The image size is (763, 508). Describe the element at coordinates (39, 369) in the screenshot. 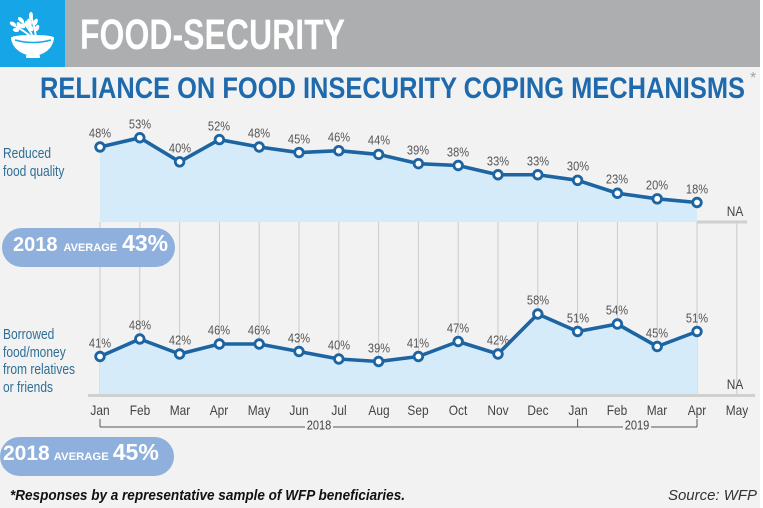

I see `series-label-line: from relatives` at that location.